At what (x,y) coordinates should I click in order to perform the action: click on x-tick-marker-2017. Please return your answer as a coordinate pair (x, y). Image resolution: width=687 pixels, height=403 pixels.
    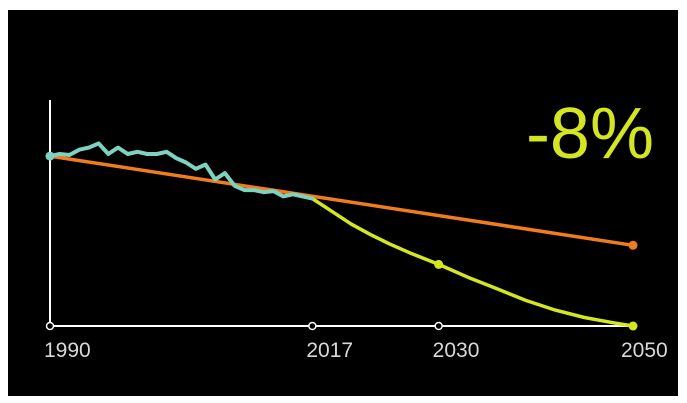
    Looking at the image, I should click on (312, 326).